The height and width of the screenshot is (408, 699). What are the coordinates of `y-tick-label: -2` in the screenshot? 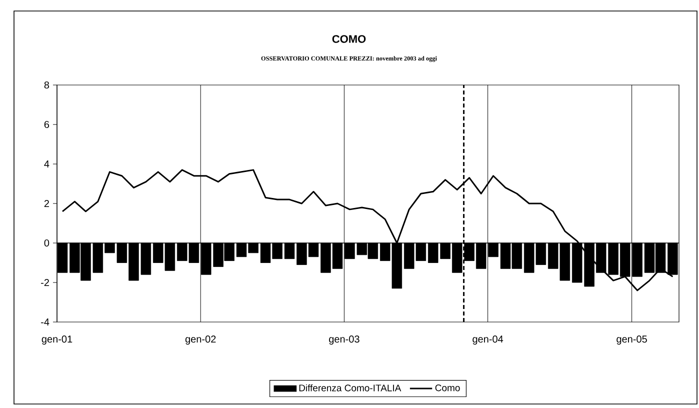 It's located at (45, 282).